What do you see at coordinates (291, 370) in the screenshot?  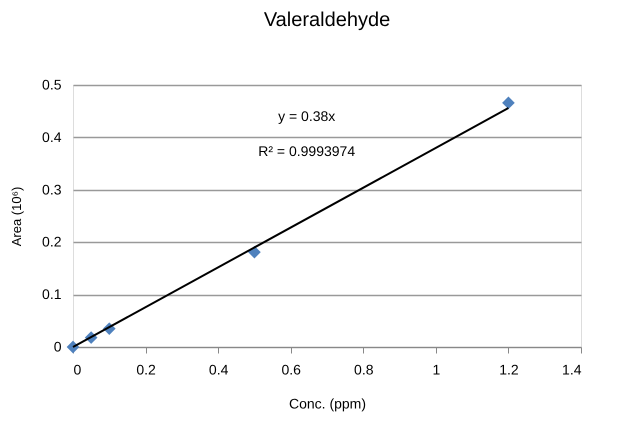 I see `x-tick-label: 0.6` at bounding box center [291, 370].